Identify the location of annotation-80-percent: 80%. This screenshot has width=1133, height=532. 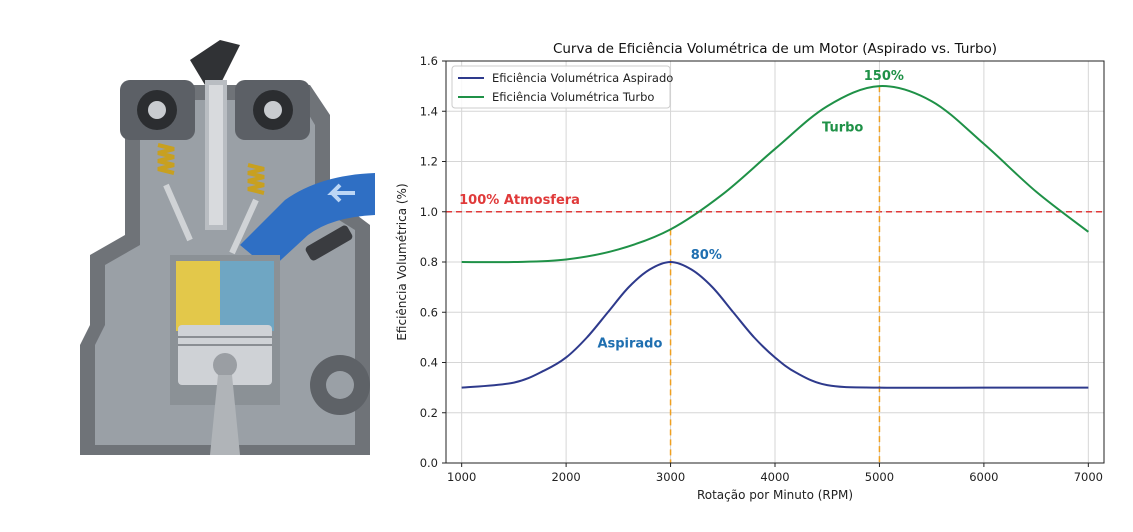
(706, 255).